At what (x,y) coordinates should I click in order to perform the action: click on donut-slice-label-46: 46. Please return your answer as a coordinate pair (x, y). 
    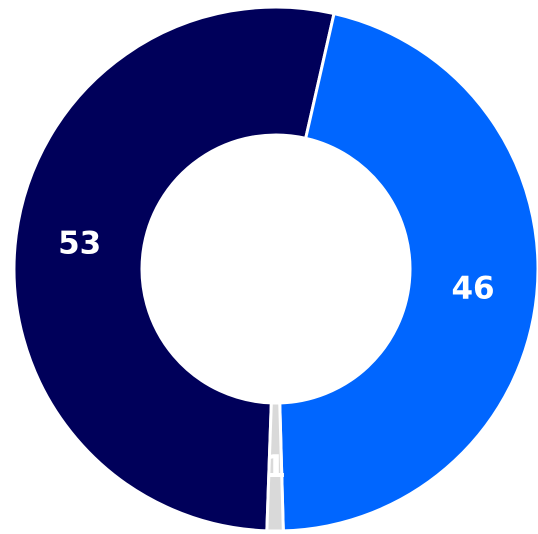
    Looking at the image, I should click on (472, 288).